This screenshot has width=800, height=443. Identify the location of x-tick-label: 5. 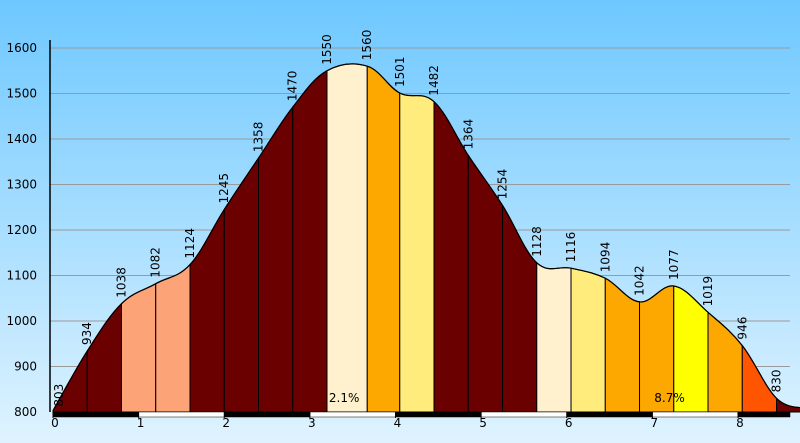
(483, 423).